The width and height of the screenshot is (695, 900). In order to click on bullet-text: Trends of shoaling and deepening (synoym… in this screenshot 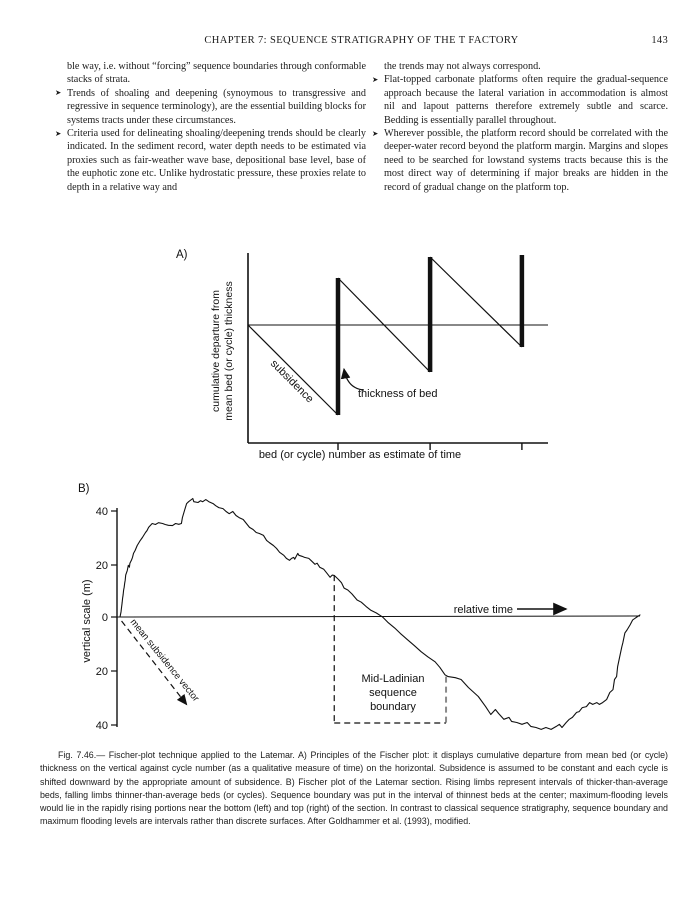, I will do `click(216, 106)`.